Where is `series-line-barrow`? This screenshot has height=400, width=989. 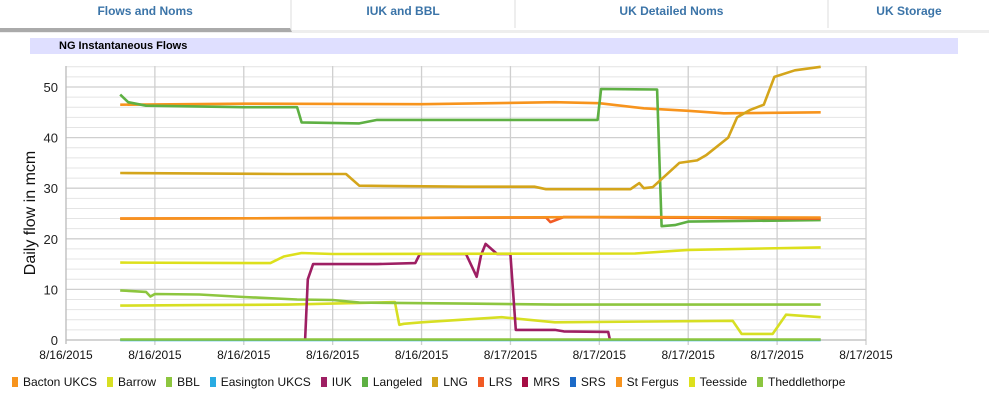 series-line-barrow is located at coordinates (470, 318).